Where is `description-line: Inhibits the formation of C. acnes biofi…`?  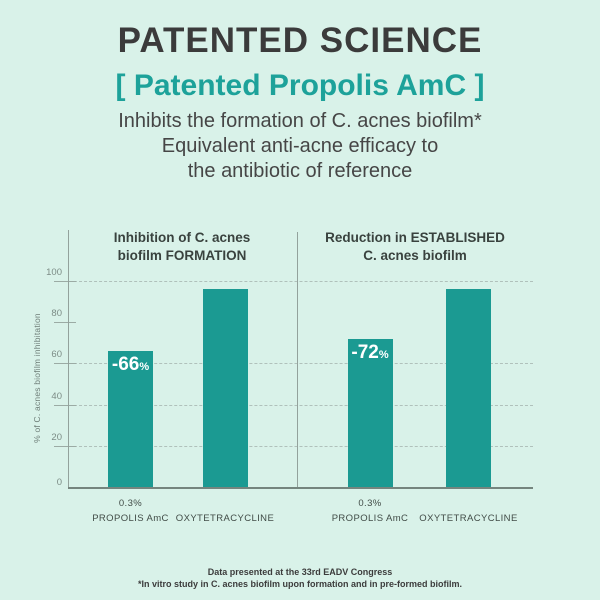 description-line: Inhibits the formation of C. acnes biofi… is located at coordinates (300, 121).